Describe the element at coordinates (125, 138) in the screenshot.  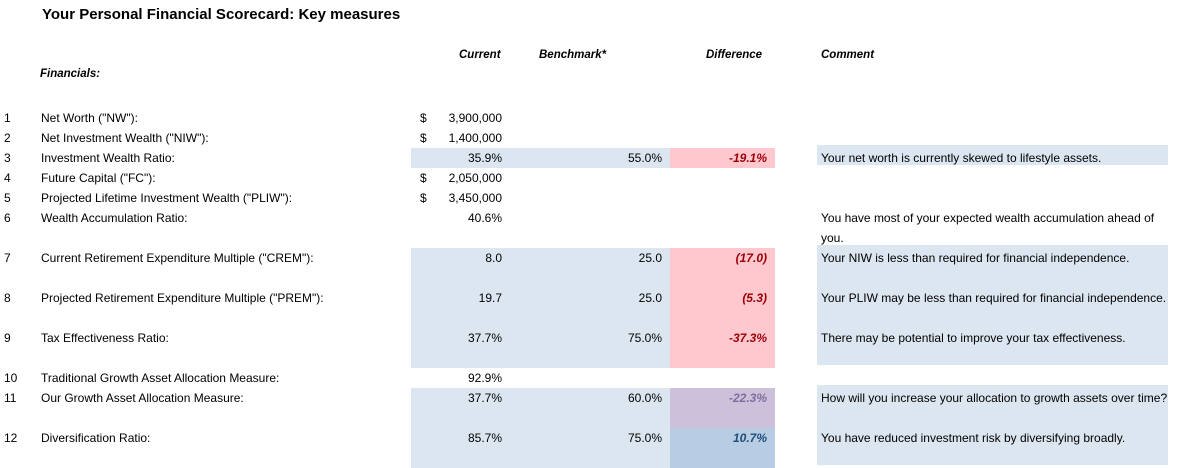
I see `row-label: Net Investment Wealth ("NIW"):` at that location.